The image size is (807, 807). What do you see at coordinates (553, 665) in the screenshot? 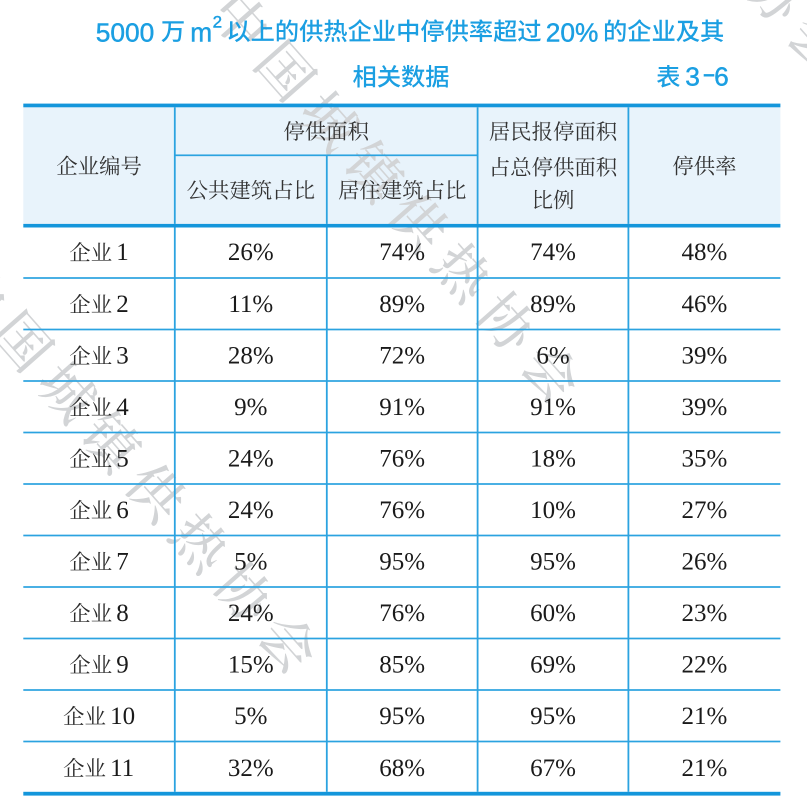
I see `svg-text: 69%` at bounding box center [553, 665].